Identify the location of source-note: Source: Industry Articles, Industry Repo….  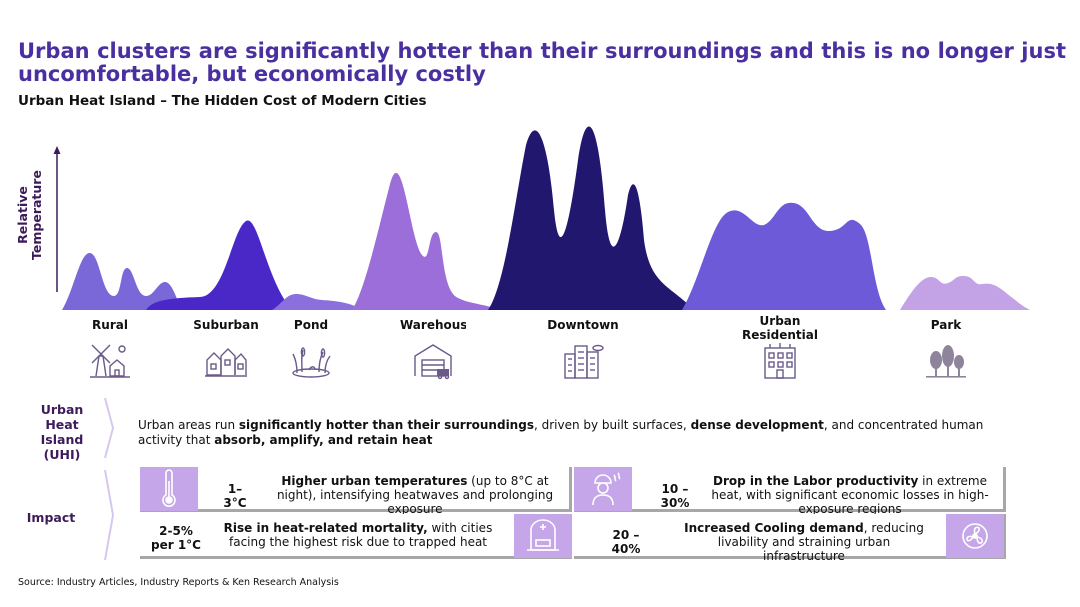
(178, 582).